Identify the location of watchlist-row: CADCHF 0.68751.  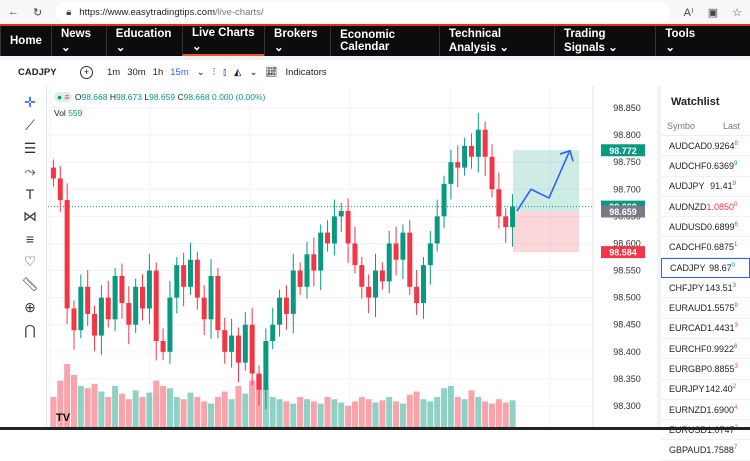
(705, 247).